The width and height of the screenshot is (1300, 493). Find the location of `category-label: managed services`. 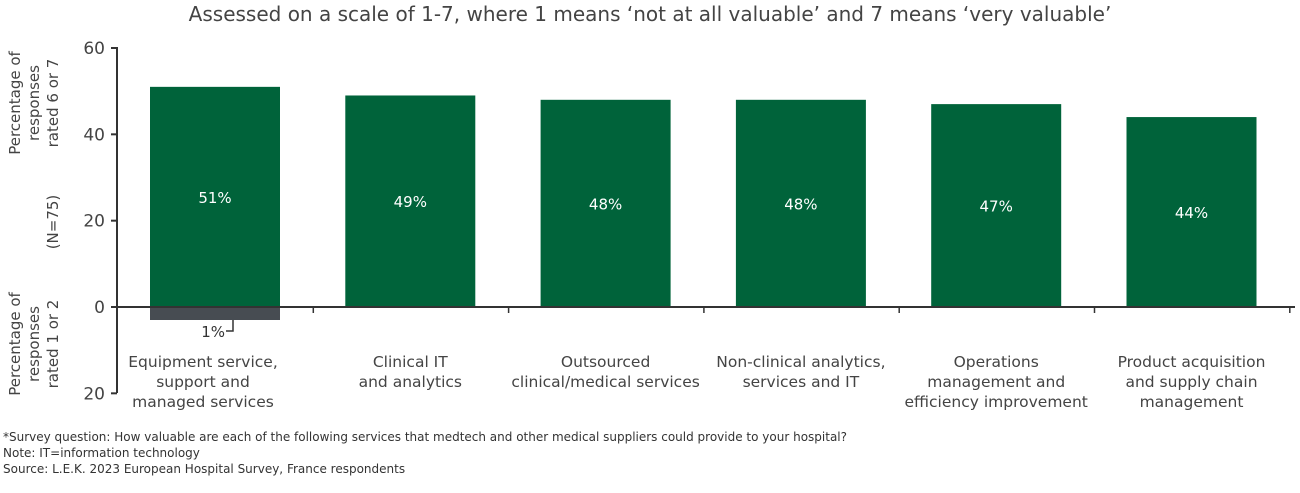

category-label: managed services is located at coordinates (203, 402).